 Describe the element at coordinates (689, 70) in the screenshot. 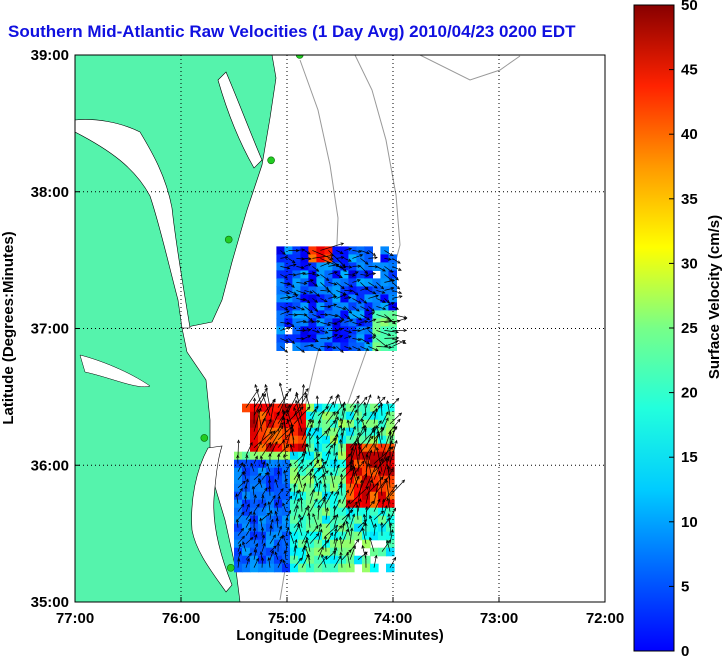

I see `colorbar-tick-label: 45` at that location.